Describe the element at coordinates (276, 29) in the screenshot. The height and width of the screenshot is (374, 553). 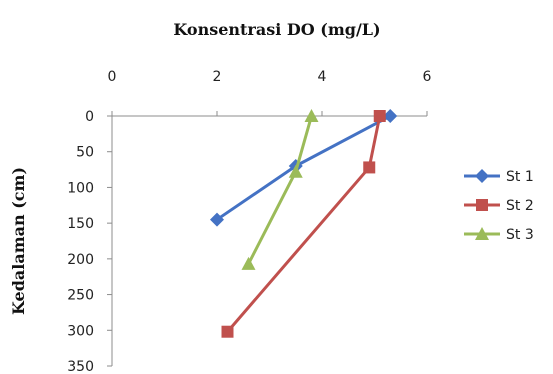
I see `chart-title: Konsentrasi DO (mg/L)` at that location.